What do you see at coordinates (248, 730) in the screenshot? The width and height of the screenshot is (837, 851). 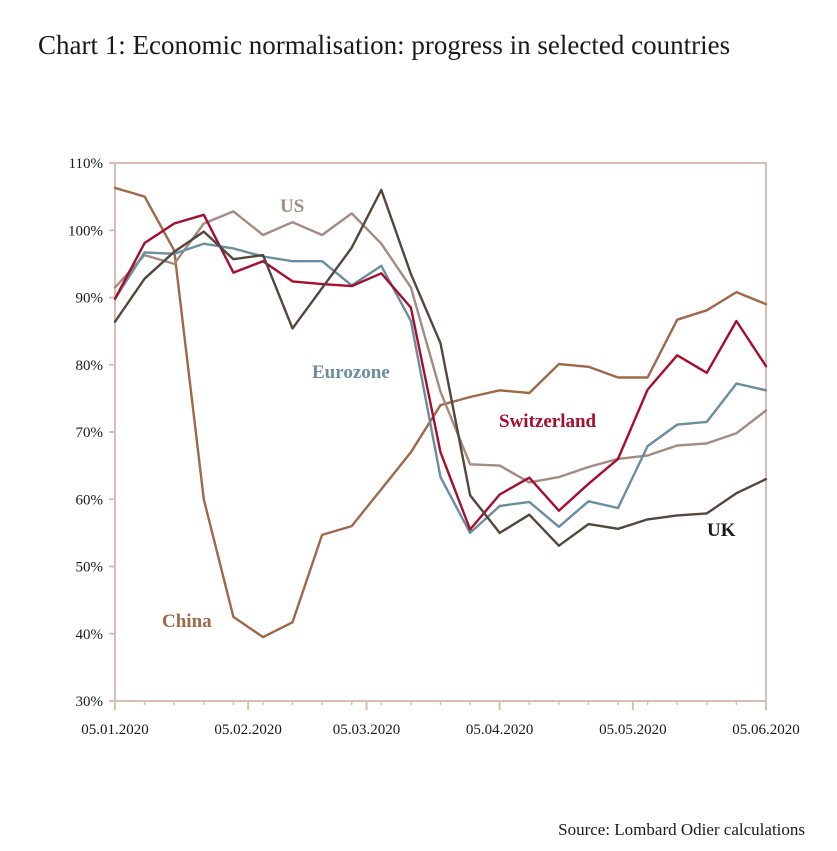 I see `x-tick-label: 05.02.2020` at bounding box center [248, 730].